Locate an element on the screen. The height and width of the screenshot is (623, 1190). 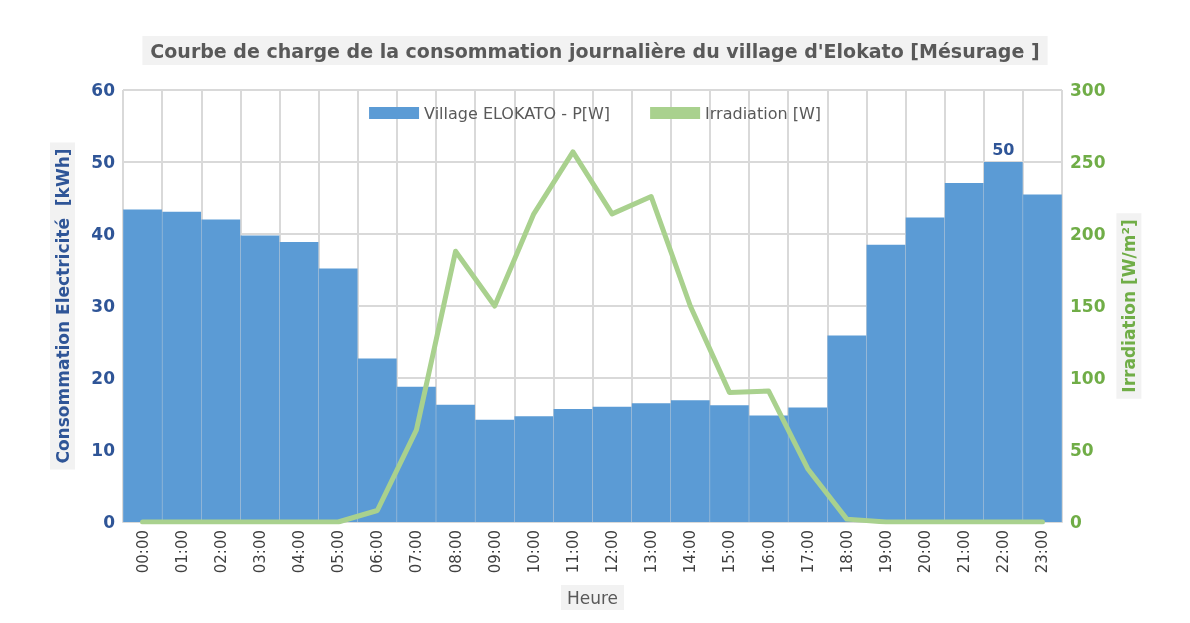
x-tick-label: 11:00 is located at coordinates (572, 552).